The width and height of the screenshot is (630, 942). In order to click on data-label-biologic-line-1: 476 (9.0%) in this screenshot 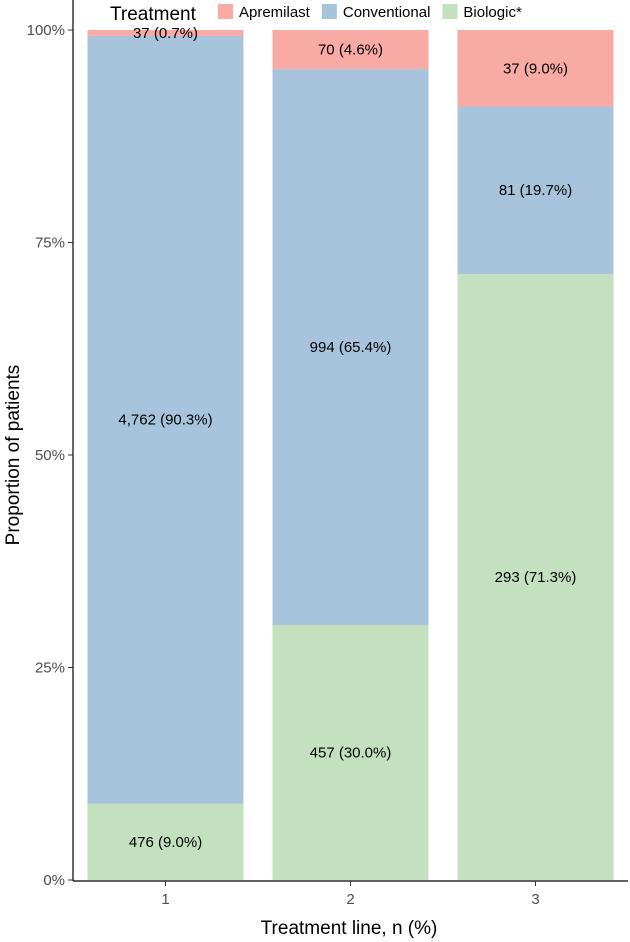, I will do `click(165, 842)`.